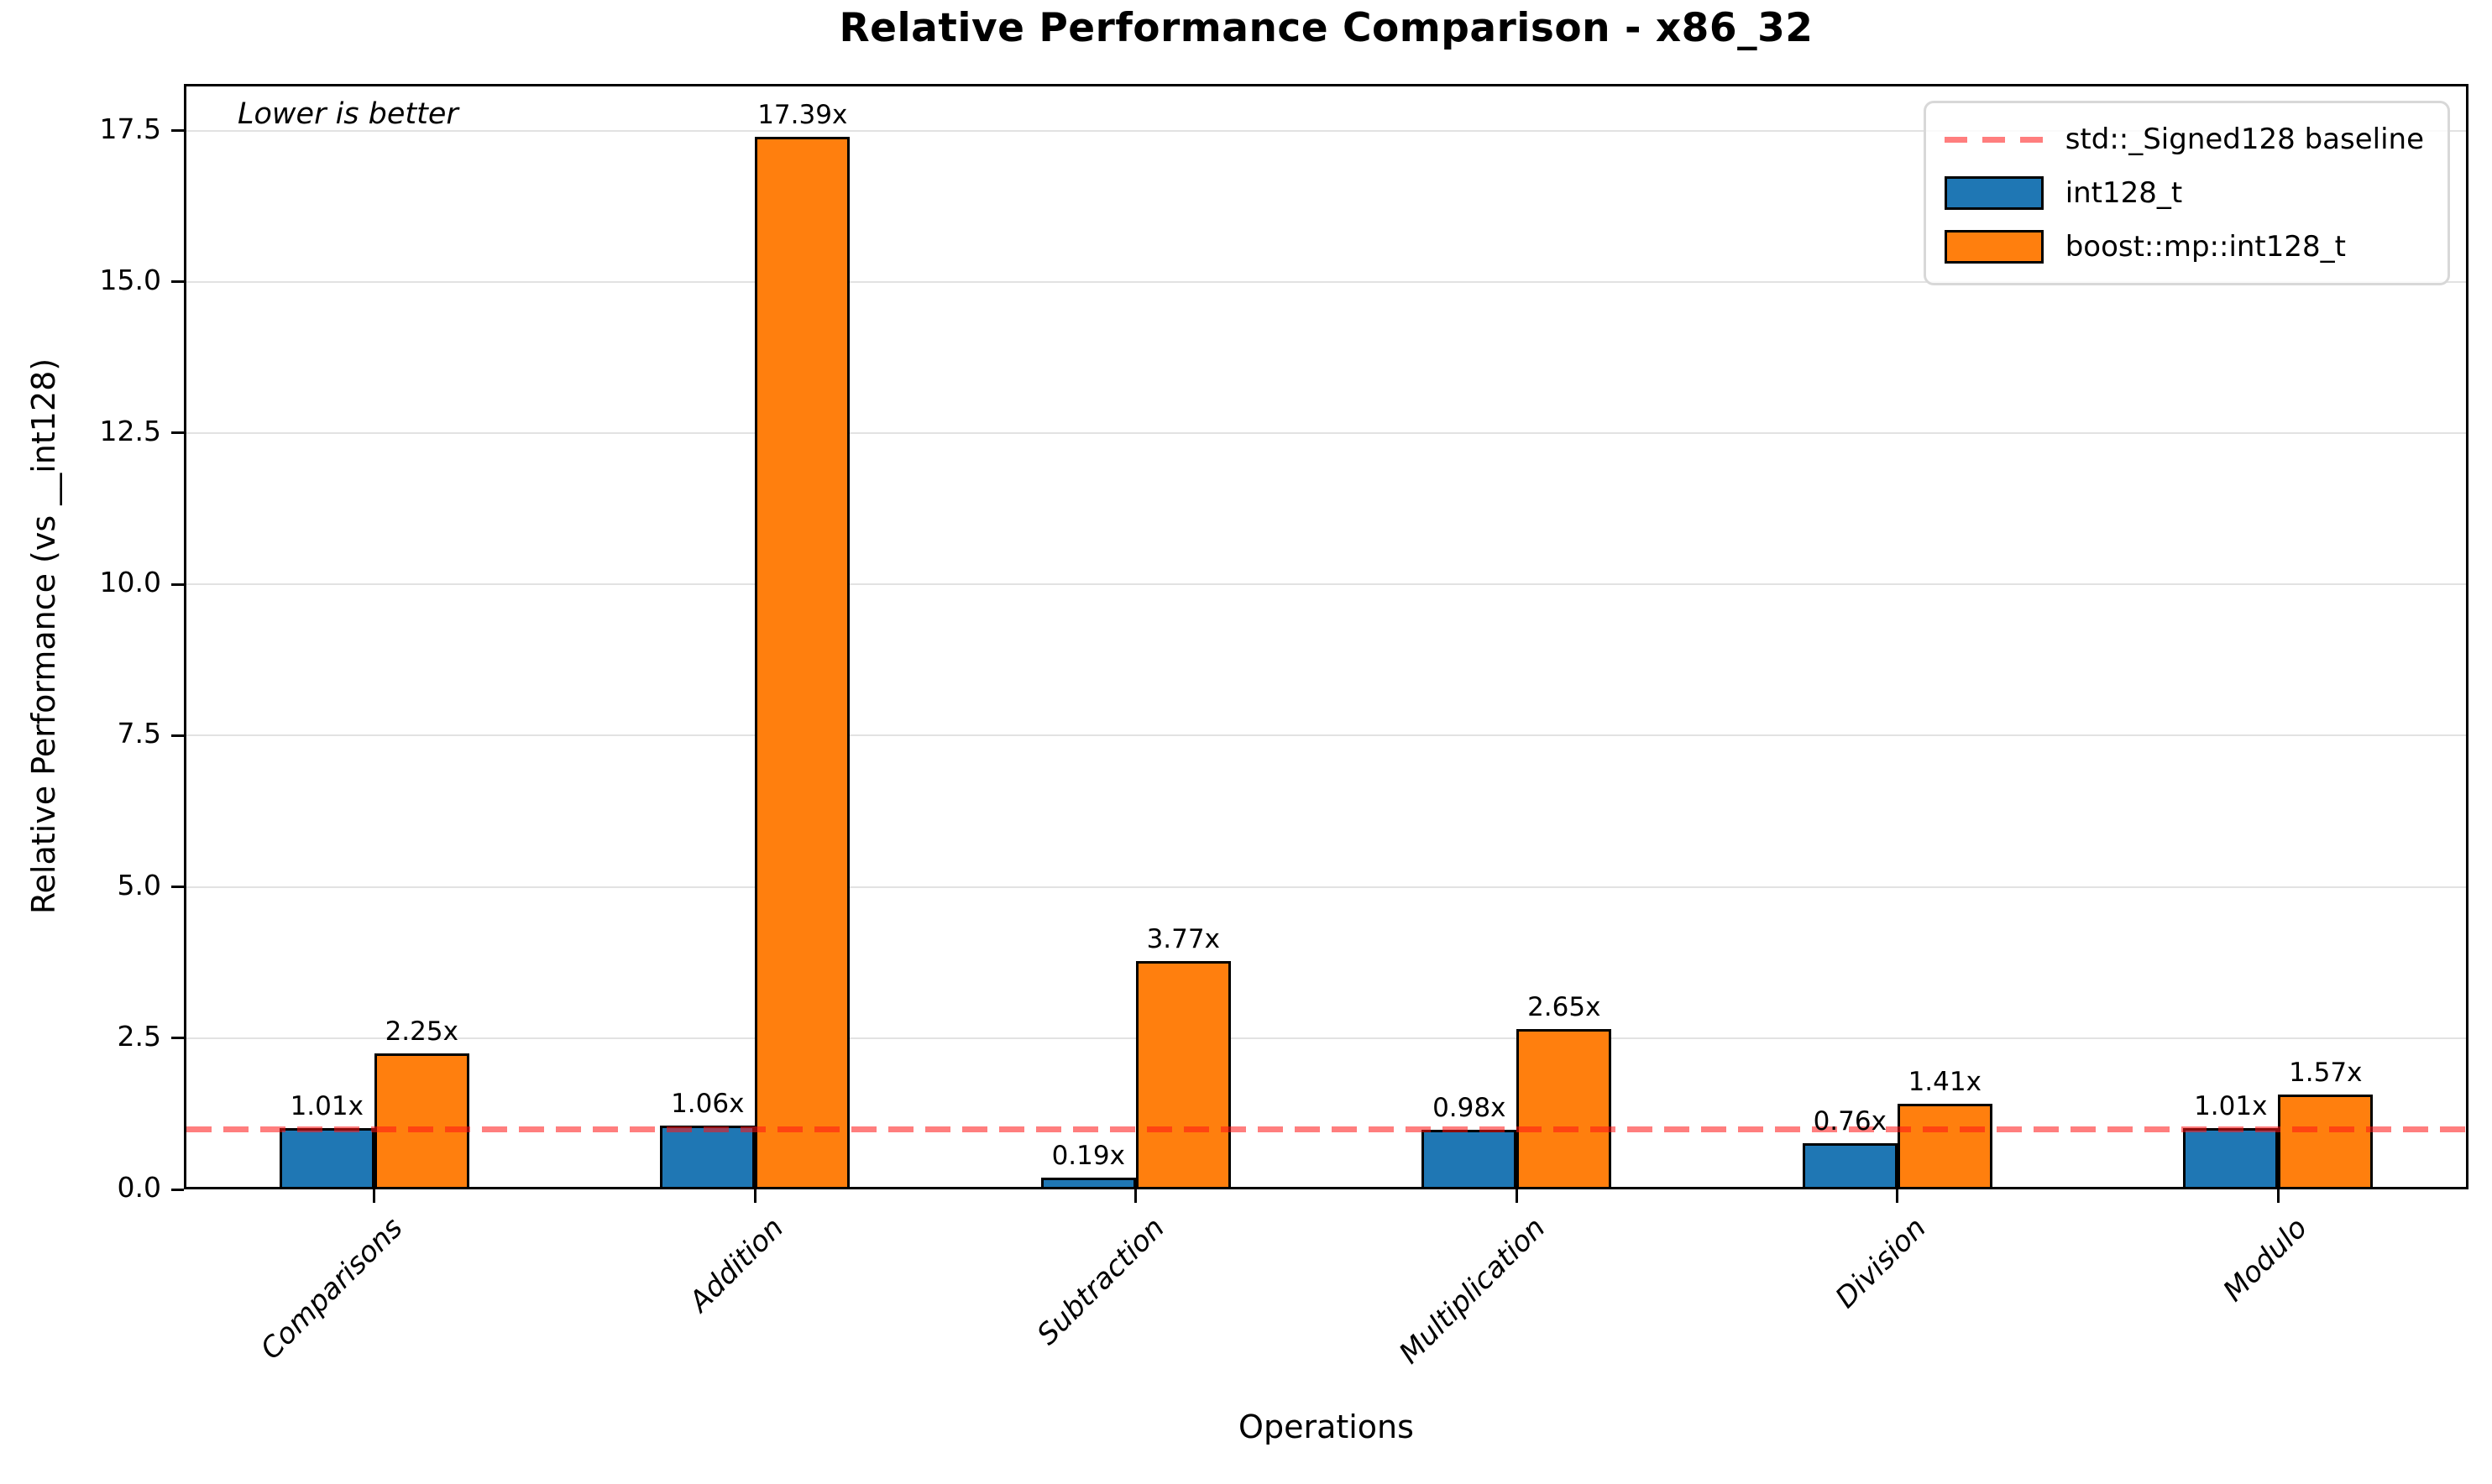  I want to click on x-tick-label: Multiplication, so click(1472, 1291).